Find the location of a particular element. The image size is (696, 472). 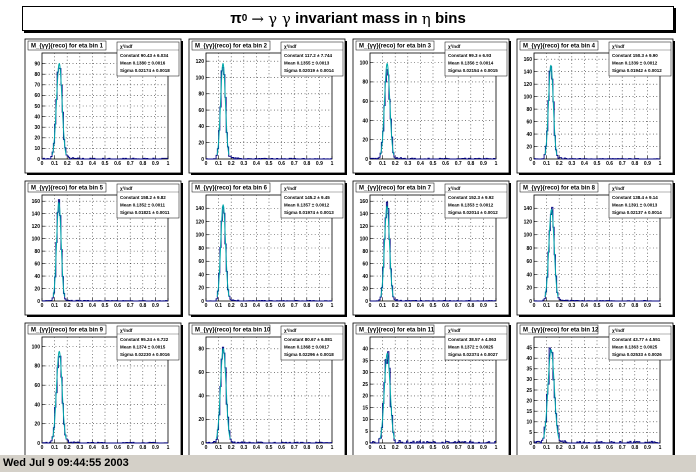

stats-entry: Mean 0.1356 ± 0.0014 is located at coordinates (471, 63).